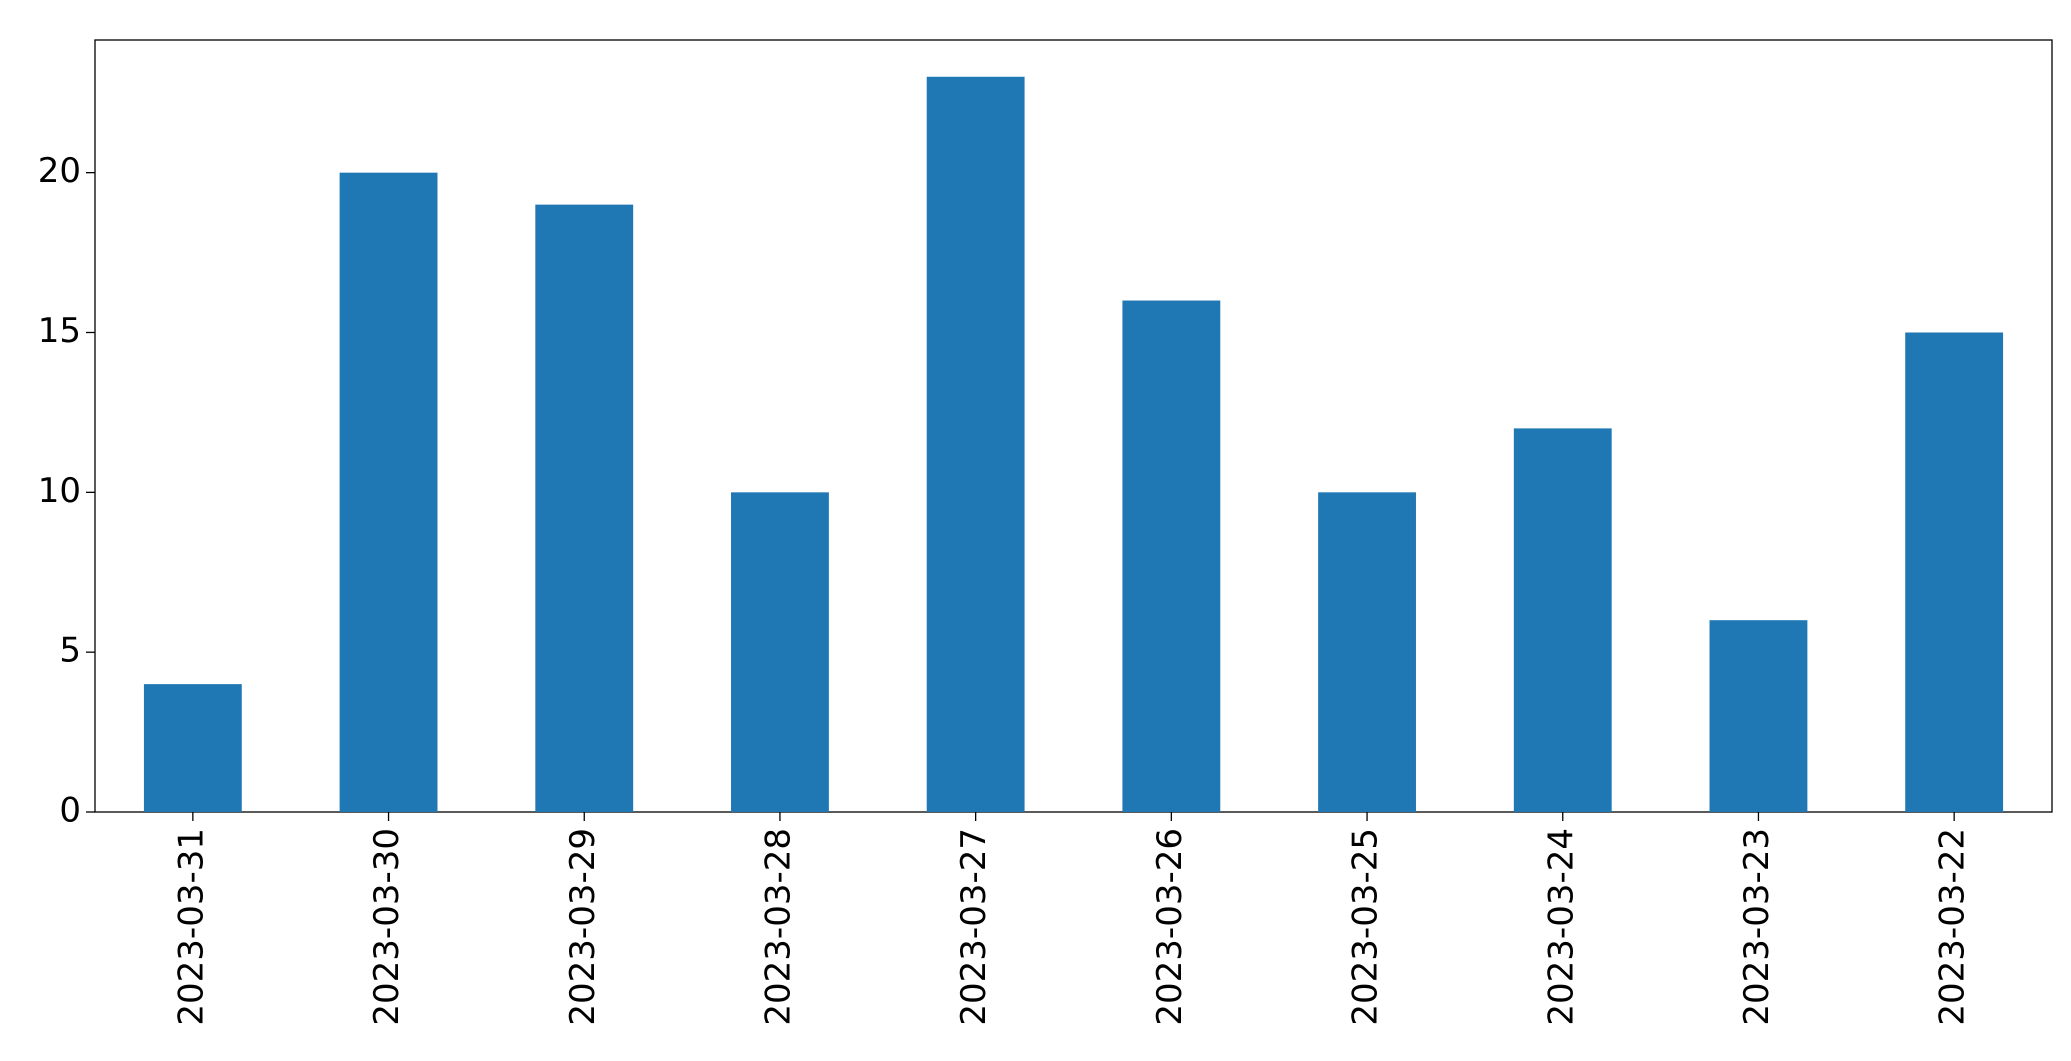 The height and width of the screenshot is (1061, 2071). Describe the element at coordinates (191, 927) in the screenshot. I see `x-tick-label: 2023-03-31` at that location.